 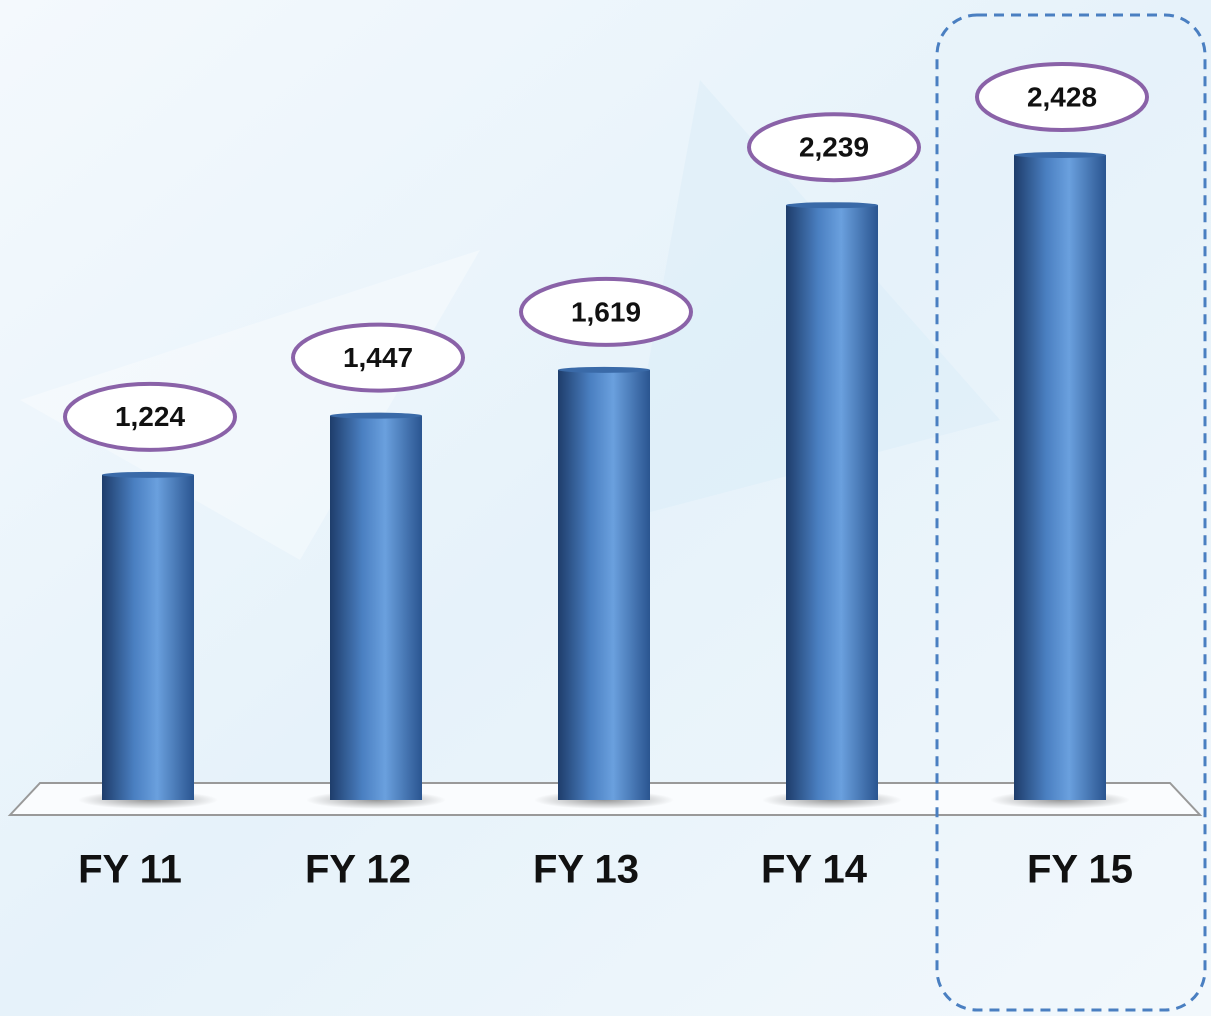 I want to click on value-label: 2,428, so click(x=1062, y=96).